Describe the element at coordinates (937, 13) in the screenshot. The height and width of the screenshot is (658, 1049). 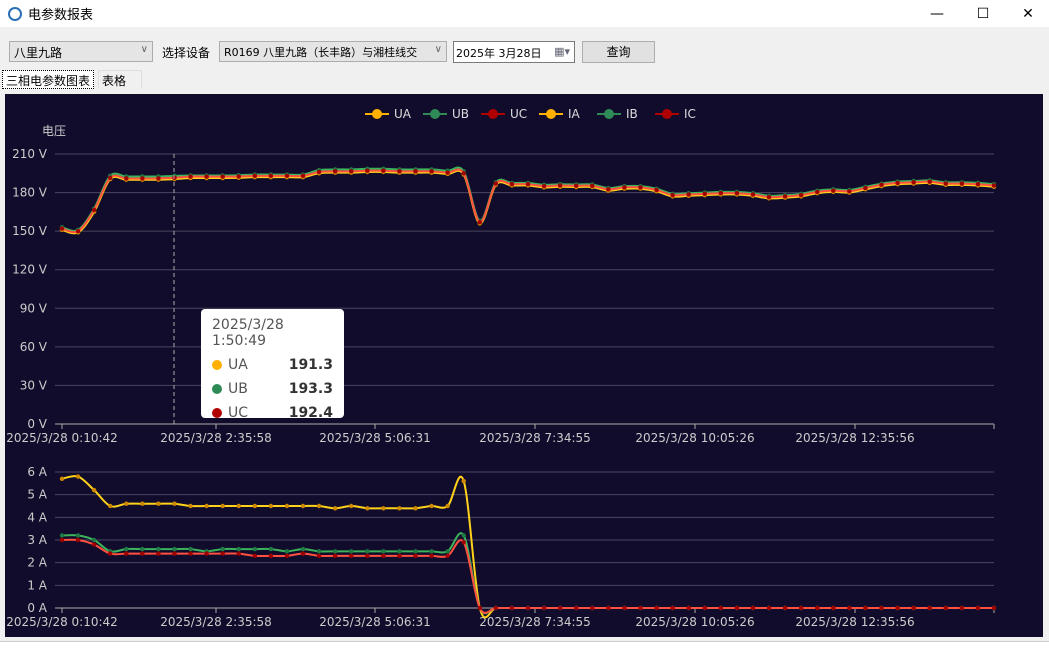
I see `minimize-button: —` at that location.